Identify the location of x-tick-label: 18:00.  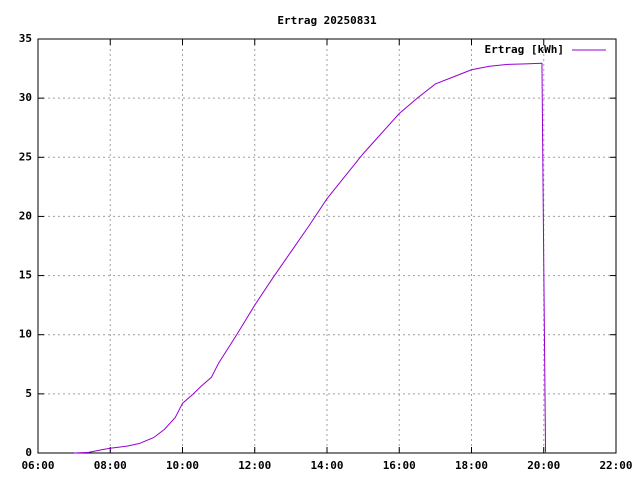
(471, 465).